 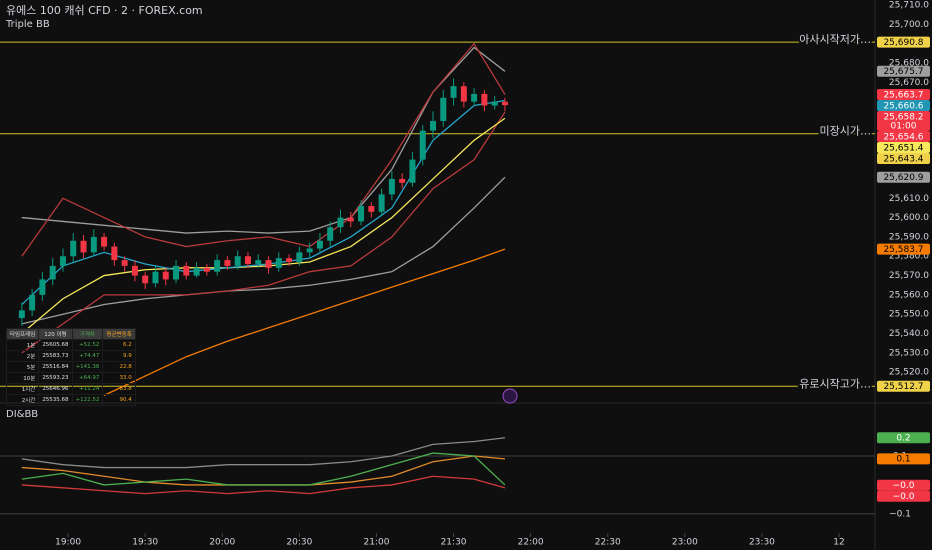 I want to click on price-tag-label: 25,663.7, so click(x=903, y=95).